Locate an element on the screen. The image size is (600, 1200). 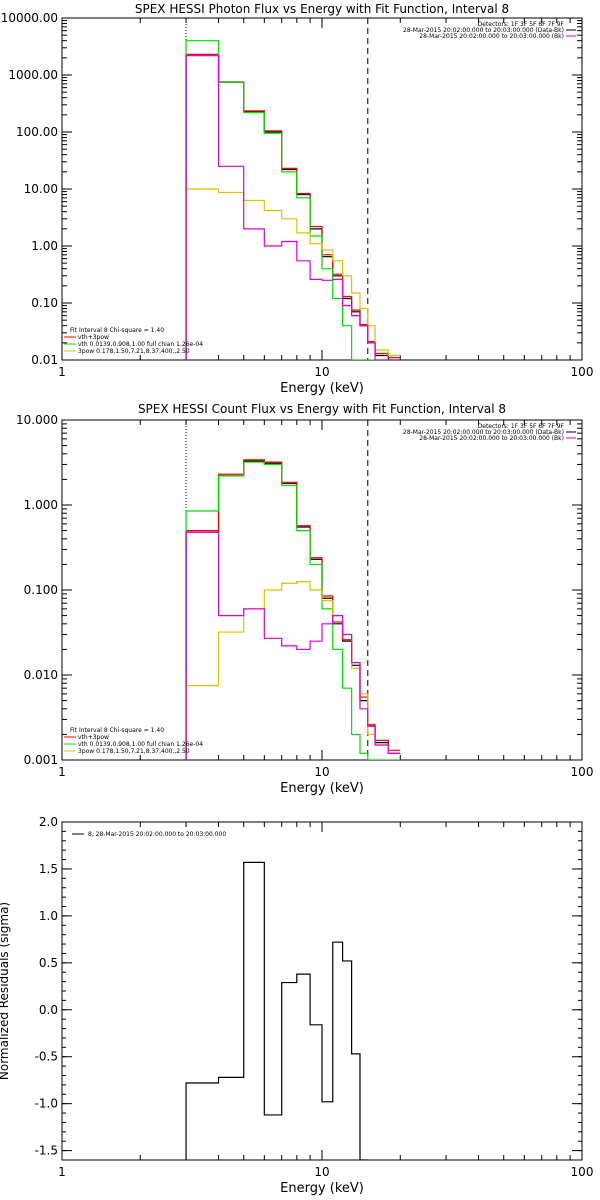
series-0-histogram is located at coordinates (276, 1010).